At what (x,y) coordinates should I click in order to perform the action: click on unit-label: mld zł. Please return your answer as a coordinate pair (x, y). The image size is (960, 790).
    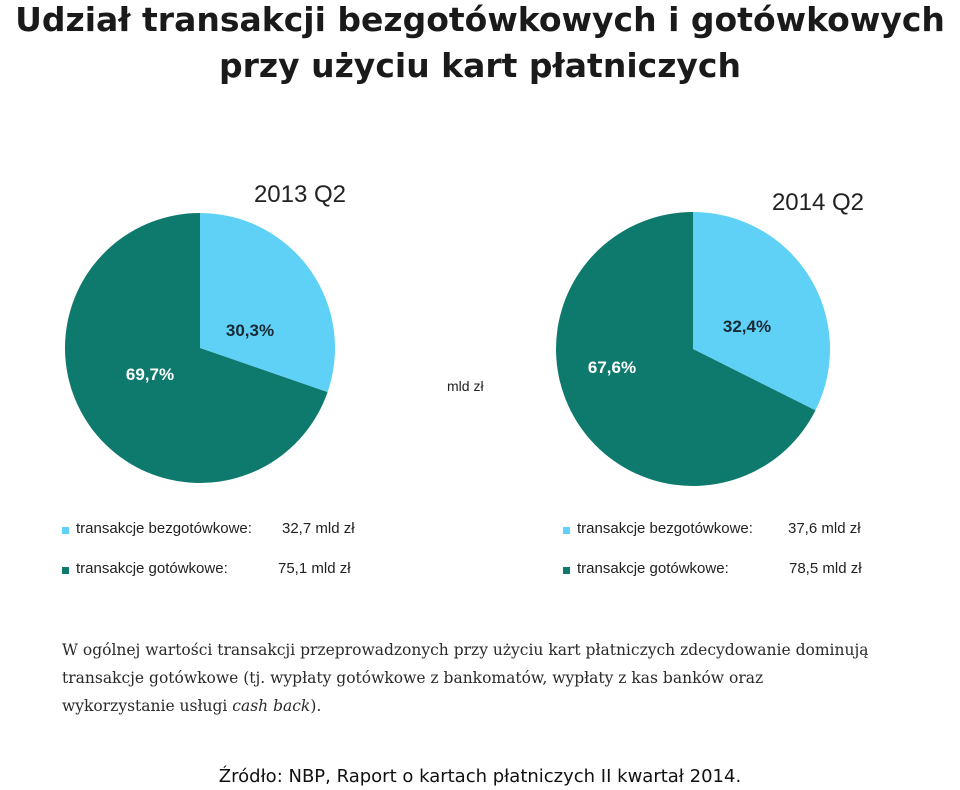
    Looking at the image, I should click on (465, 386).